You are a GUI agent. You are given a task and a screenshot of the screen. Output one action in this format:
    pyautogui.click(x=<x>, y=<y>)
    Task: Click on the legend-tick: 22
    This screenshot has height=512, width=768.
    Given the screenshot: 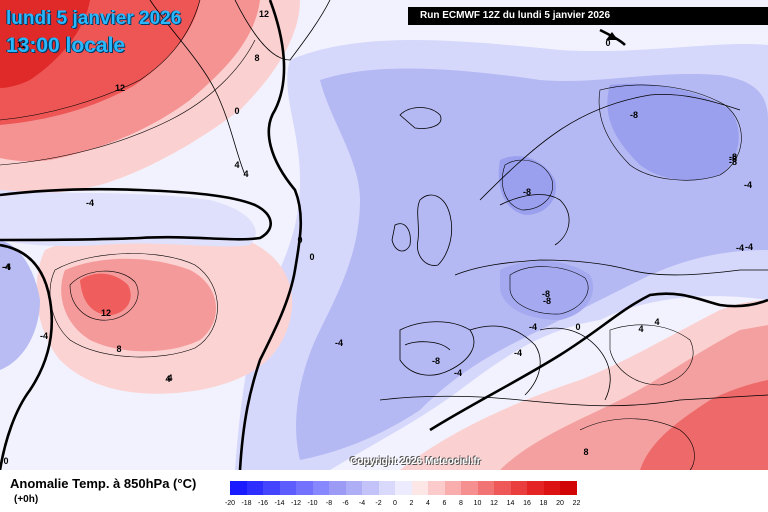 What is the action you would take?
    pyautogui.click(x=576, y=503)
    